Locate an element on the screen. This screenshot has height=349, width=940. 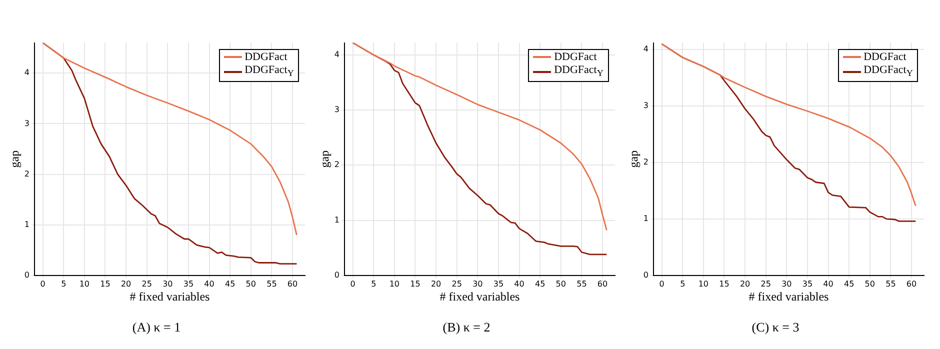
text: (B) κ = 2 is located at coordinates (466, 327).